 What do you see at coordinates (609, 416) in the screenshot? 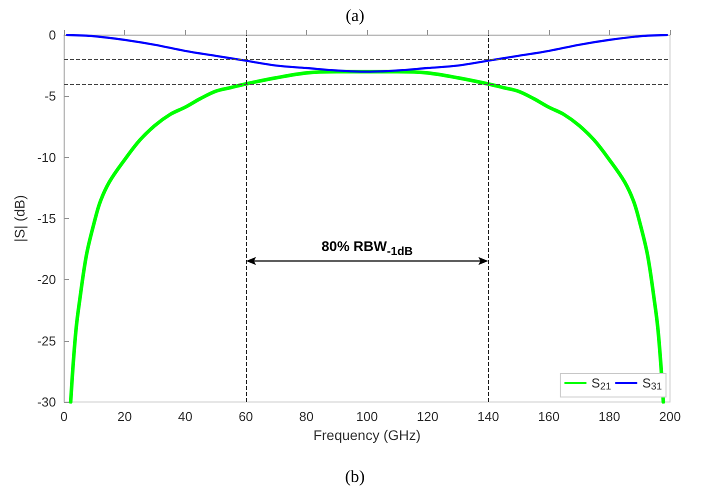
I see `x-tick-label: 180` at bounding box center [609, 416].